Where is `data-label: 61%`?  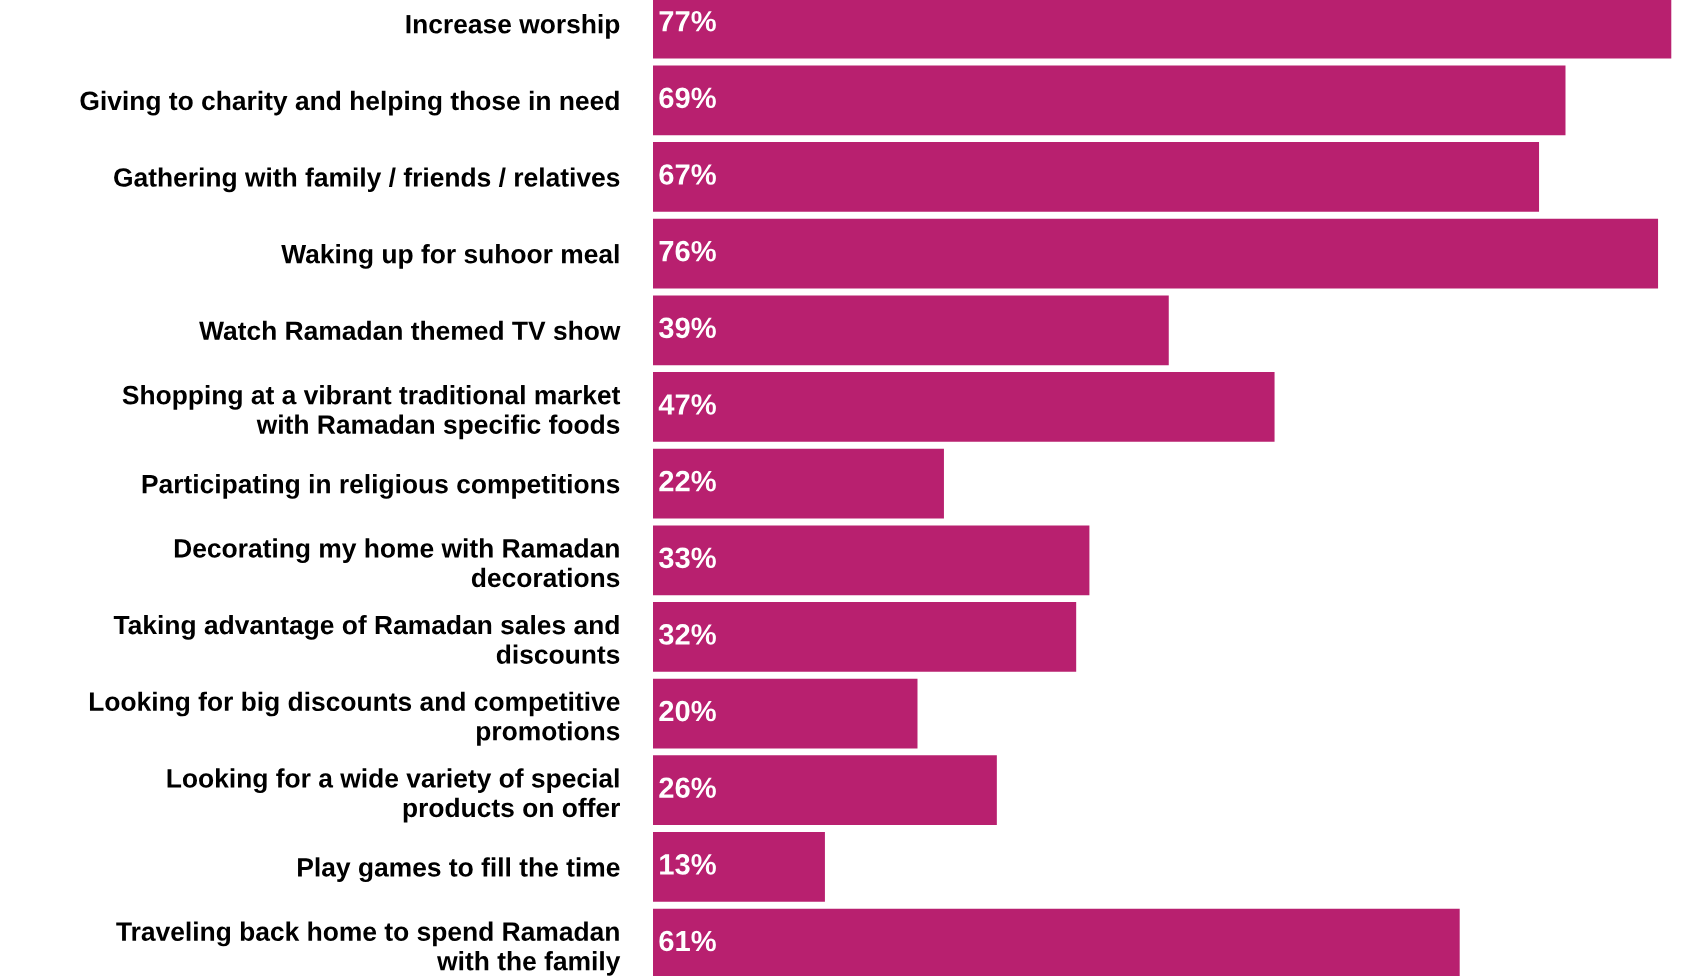 data-label: 61% is located at coordinates (687, 941).